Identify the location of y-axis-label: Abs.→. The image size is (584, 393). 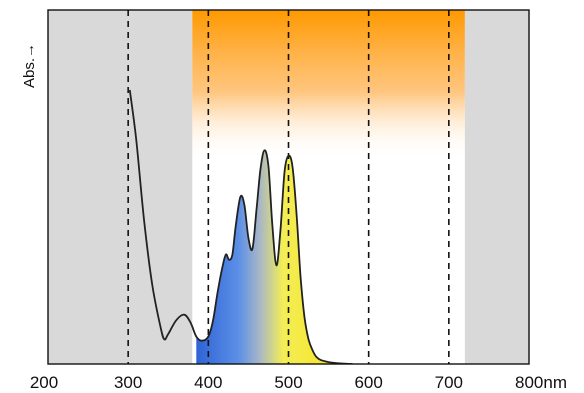
(29, 65).